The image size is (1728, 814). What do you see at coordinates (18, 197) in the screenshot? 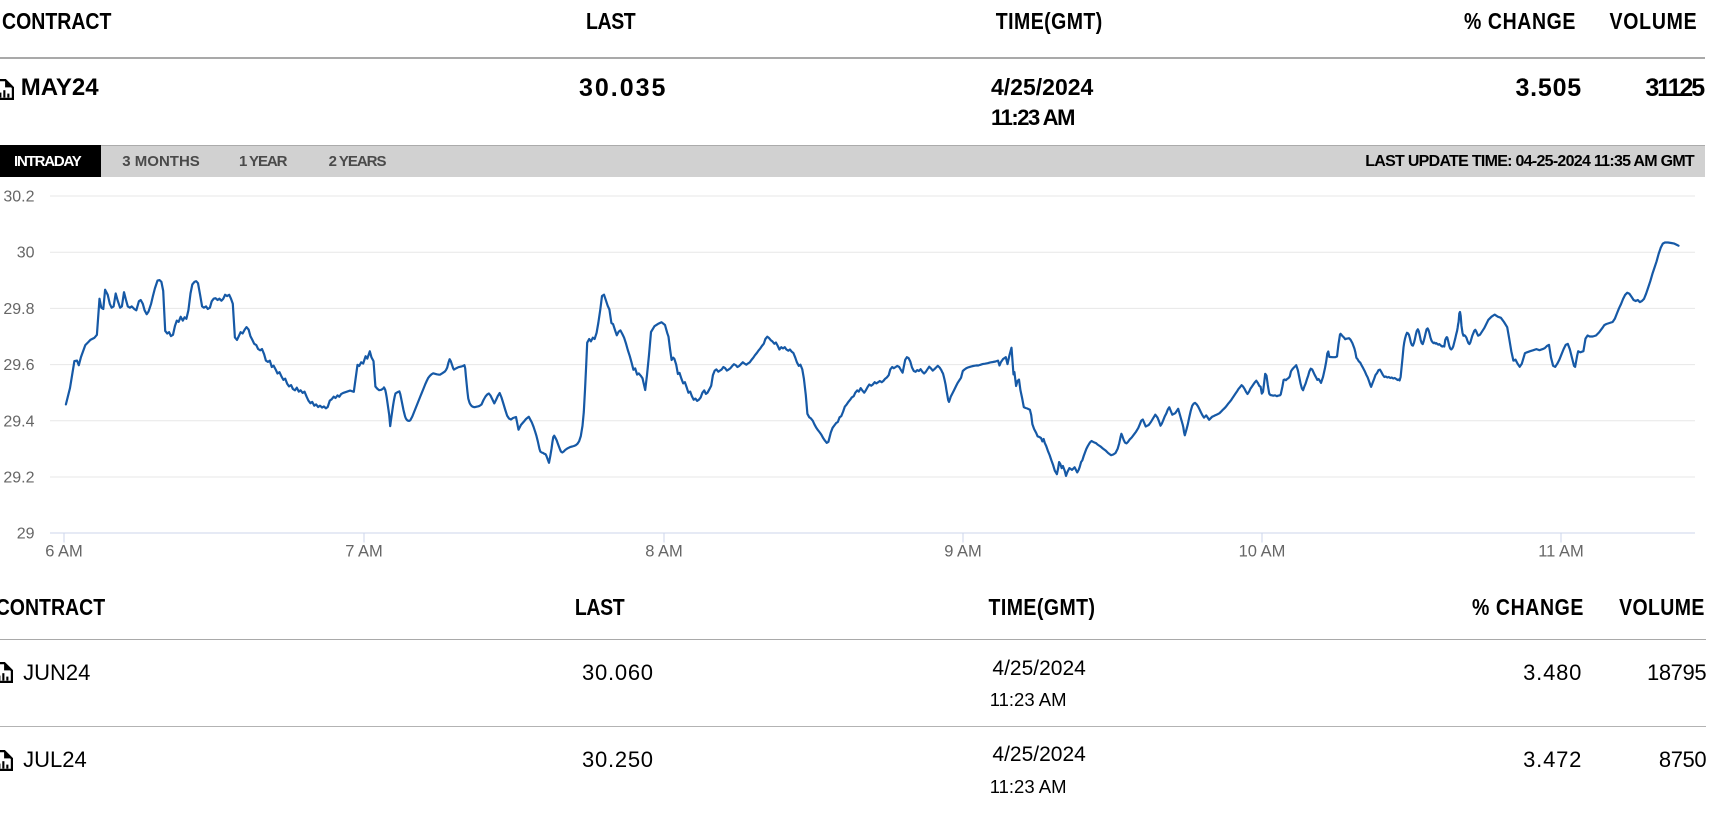
I see `svg-text: 30.2` at bounding box center [18, 197].